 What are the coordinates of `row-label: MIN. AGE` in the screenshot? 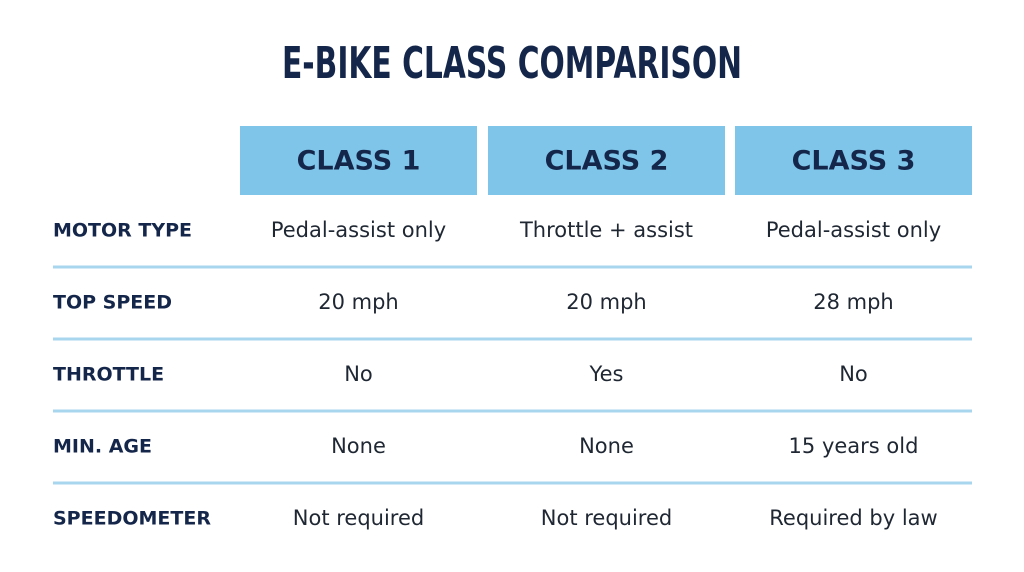 It's located at (102, 447).